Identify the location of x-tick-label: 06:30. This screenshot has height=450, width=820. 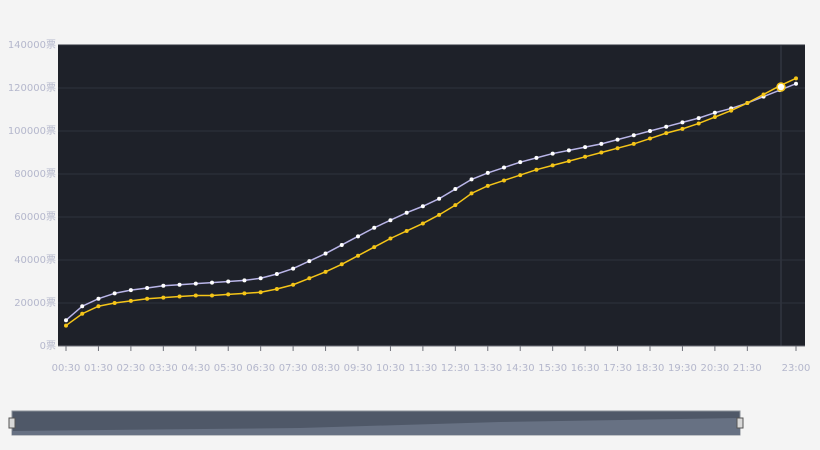
(260, 368).